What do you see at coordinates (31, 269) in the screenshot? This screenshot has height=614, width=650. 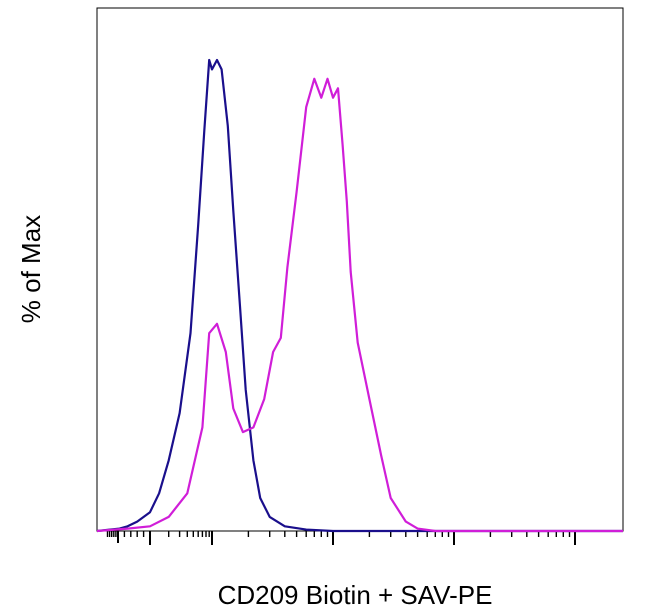 I see `y-axis-label: % of Max` at bounding box center [31, 269].